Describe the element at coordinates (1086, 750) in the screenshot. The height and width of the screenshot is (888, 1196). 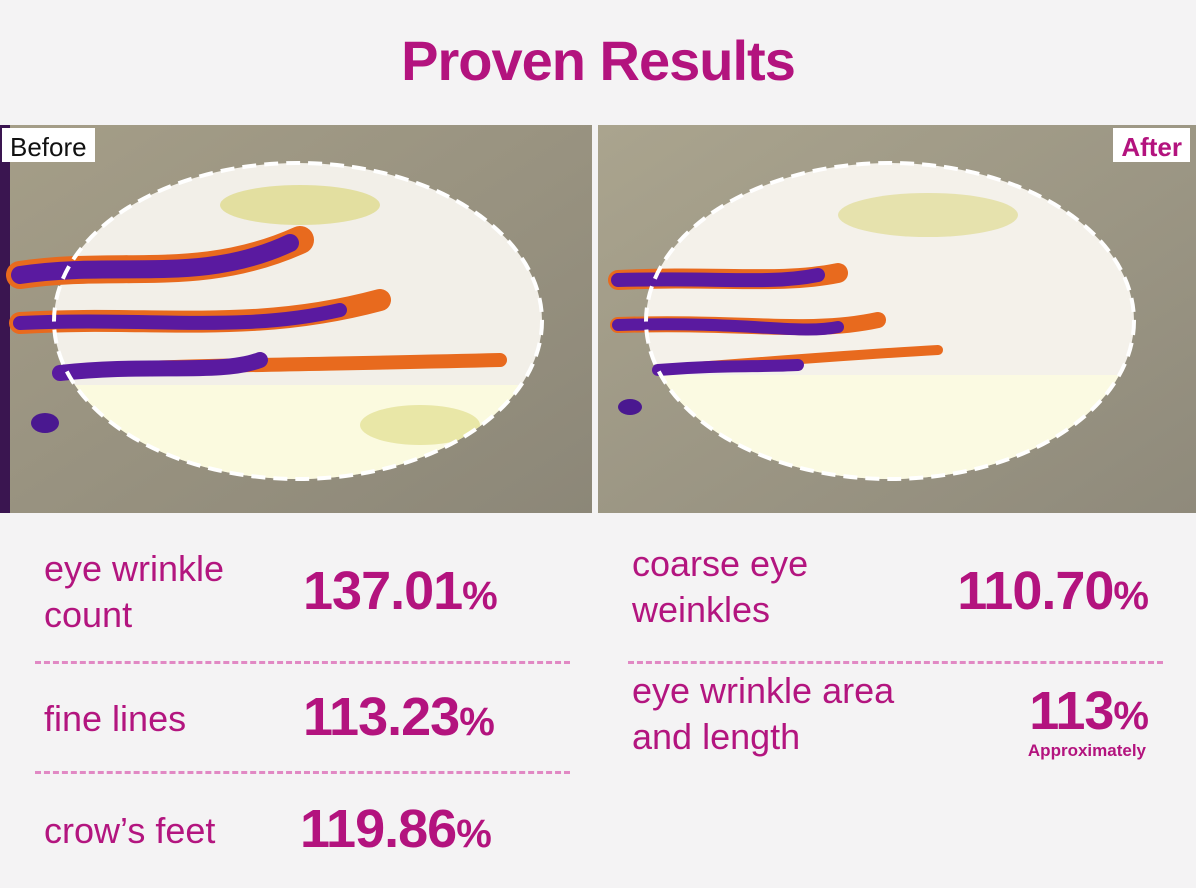
I see `approximately-note: Approximately` at that location.